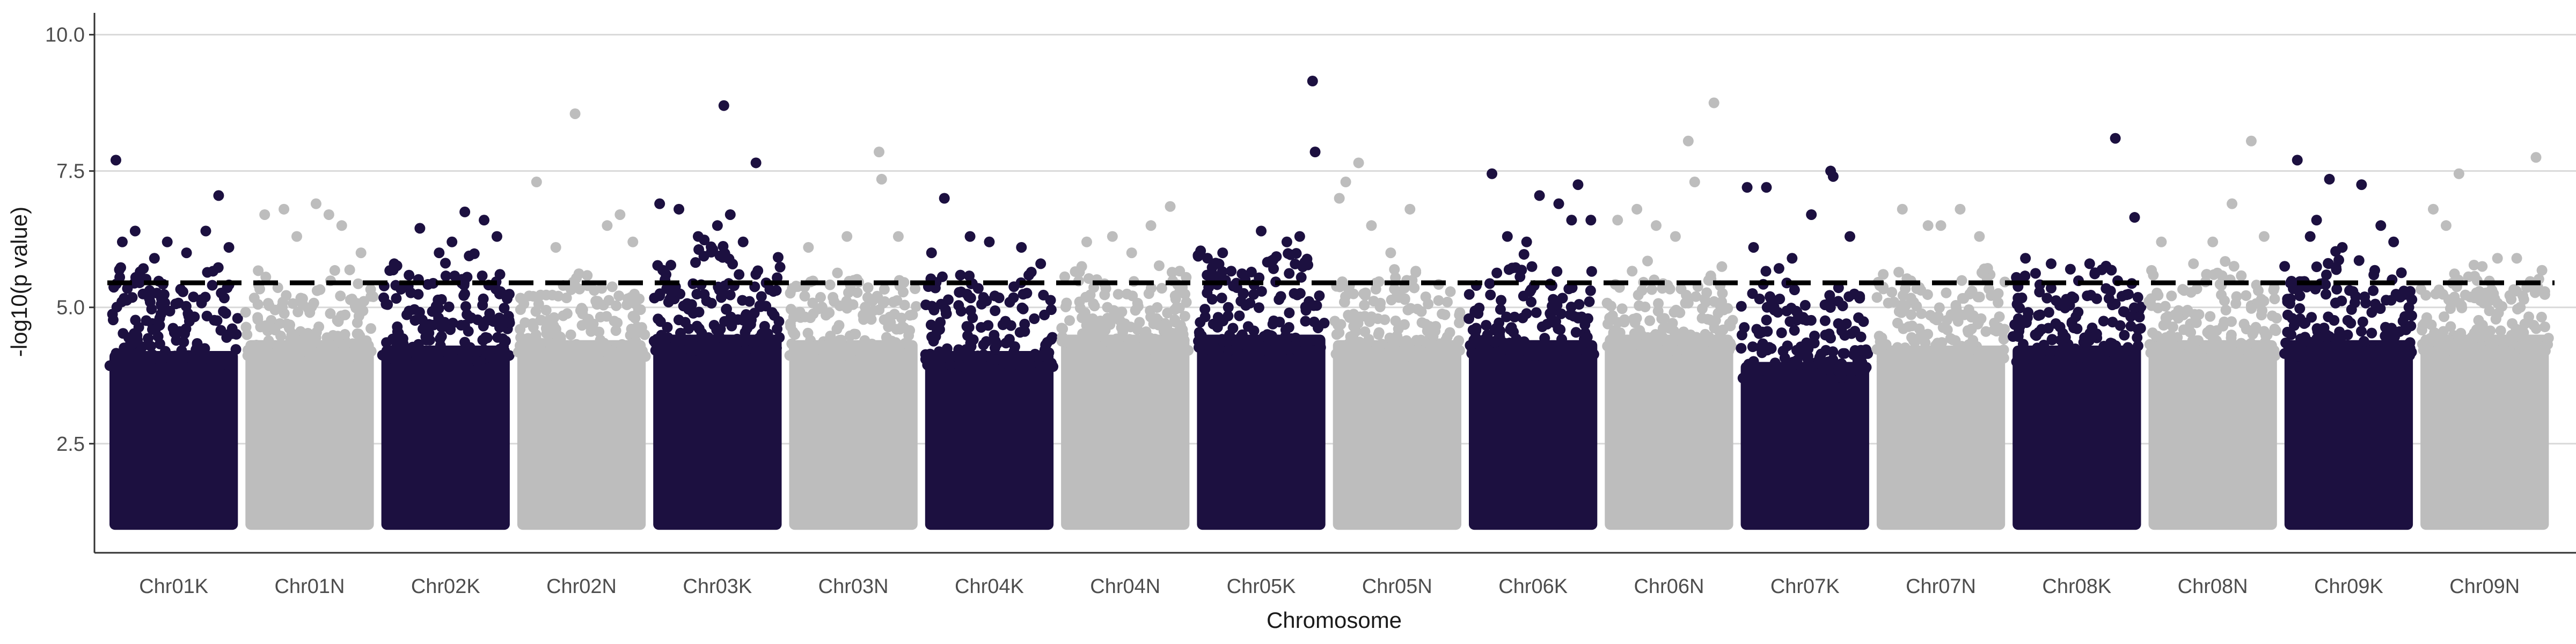 The height and width of the screenshot is (644, 2576). What do you see at coordinates (717, 295) in the screenshot?
I see `scatter-points-chr03k` at bounding box center [717, 295].